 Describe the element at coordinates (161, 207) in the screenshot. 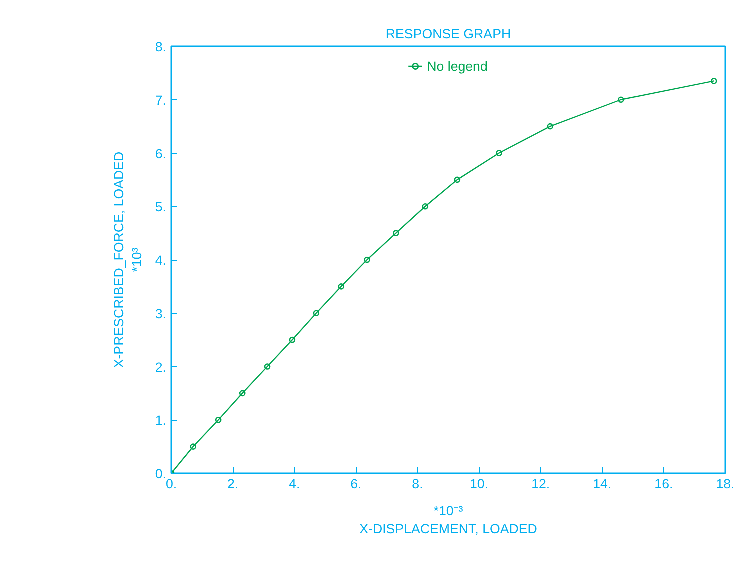

I see `y-tick-label: 5.` at that location.